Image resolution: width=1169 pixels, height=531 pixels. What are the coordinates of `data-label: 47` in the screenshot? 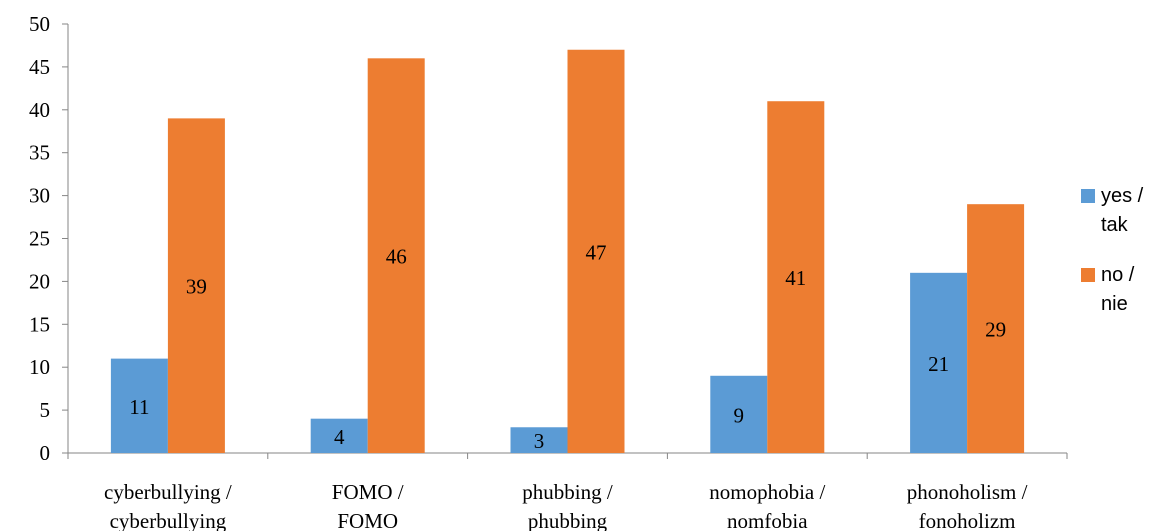 It's located at (596, 252).